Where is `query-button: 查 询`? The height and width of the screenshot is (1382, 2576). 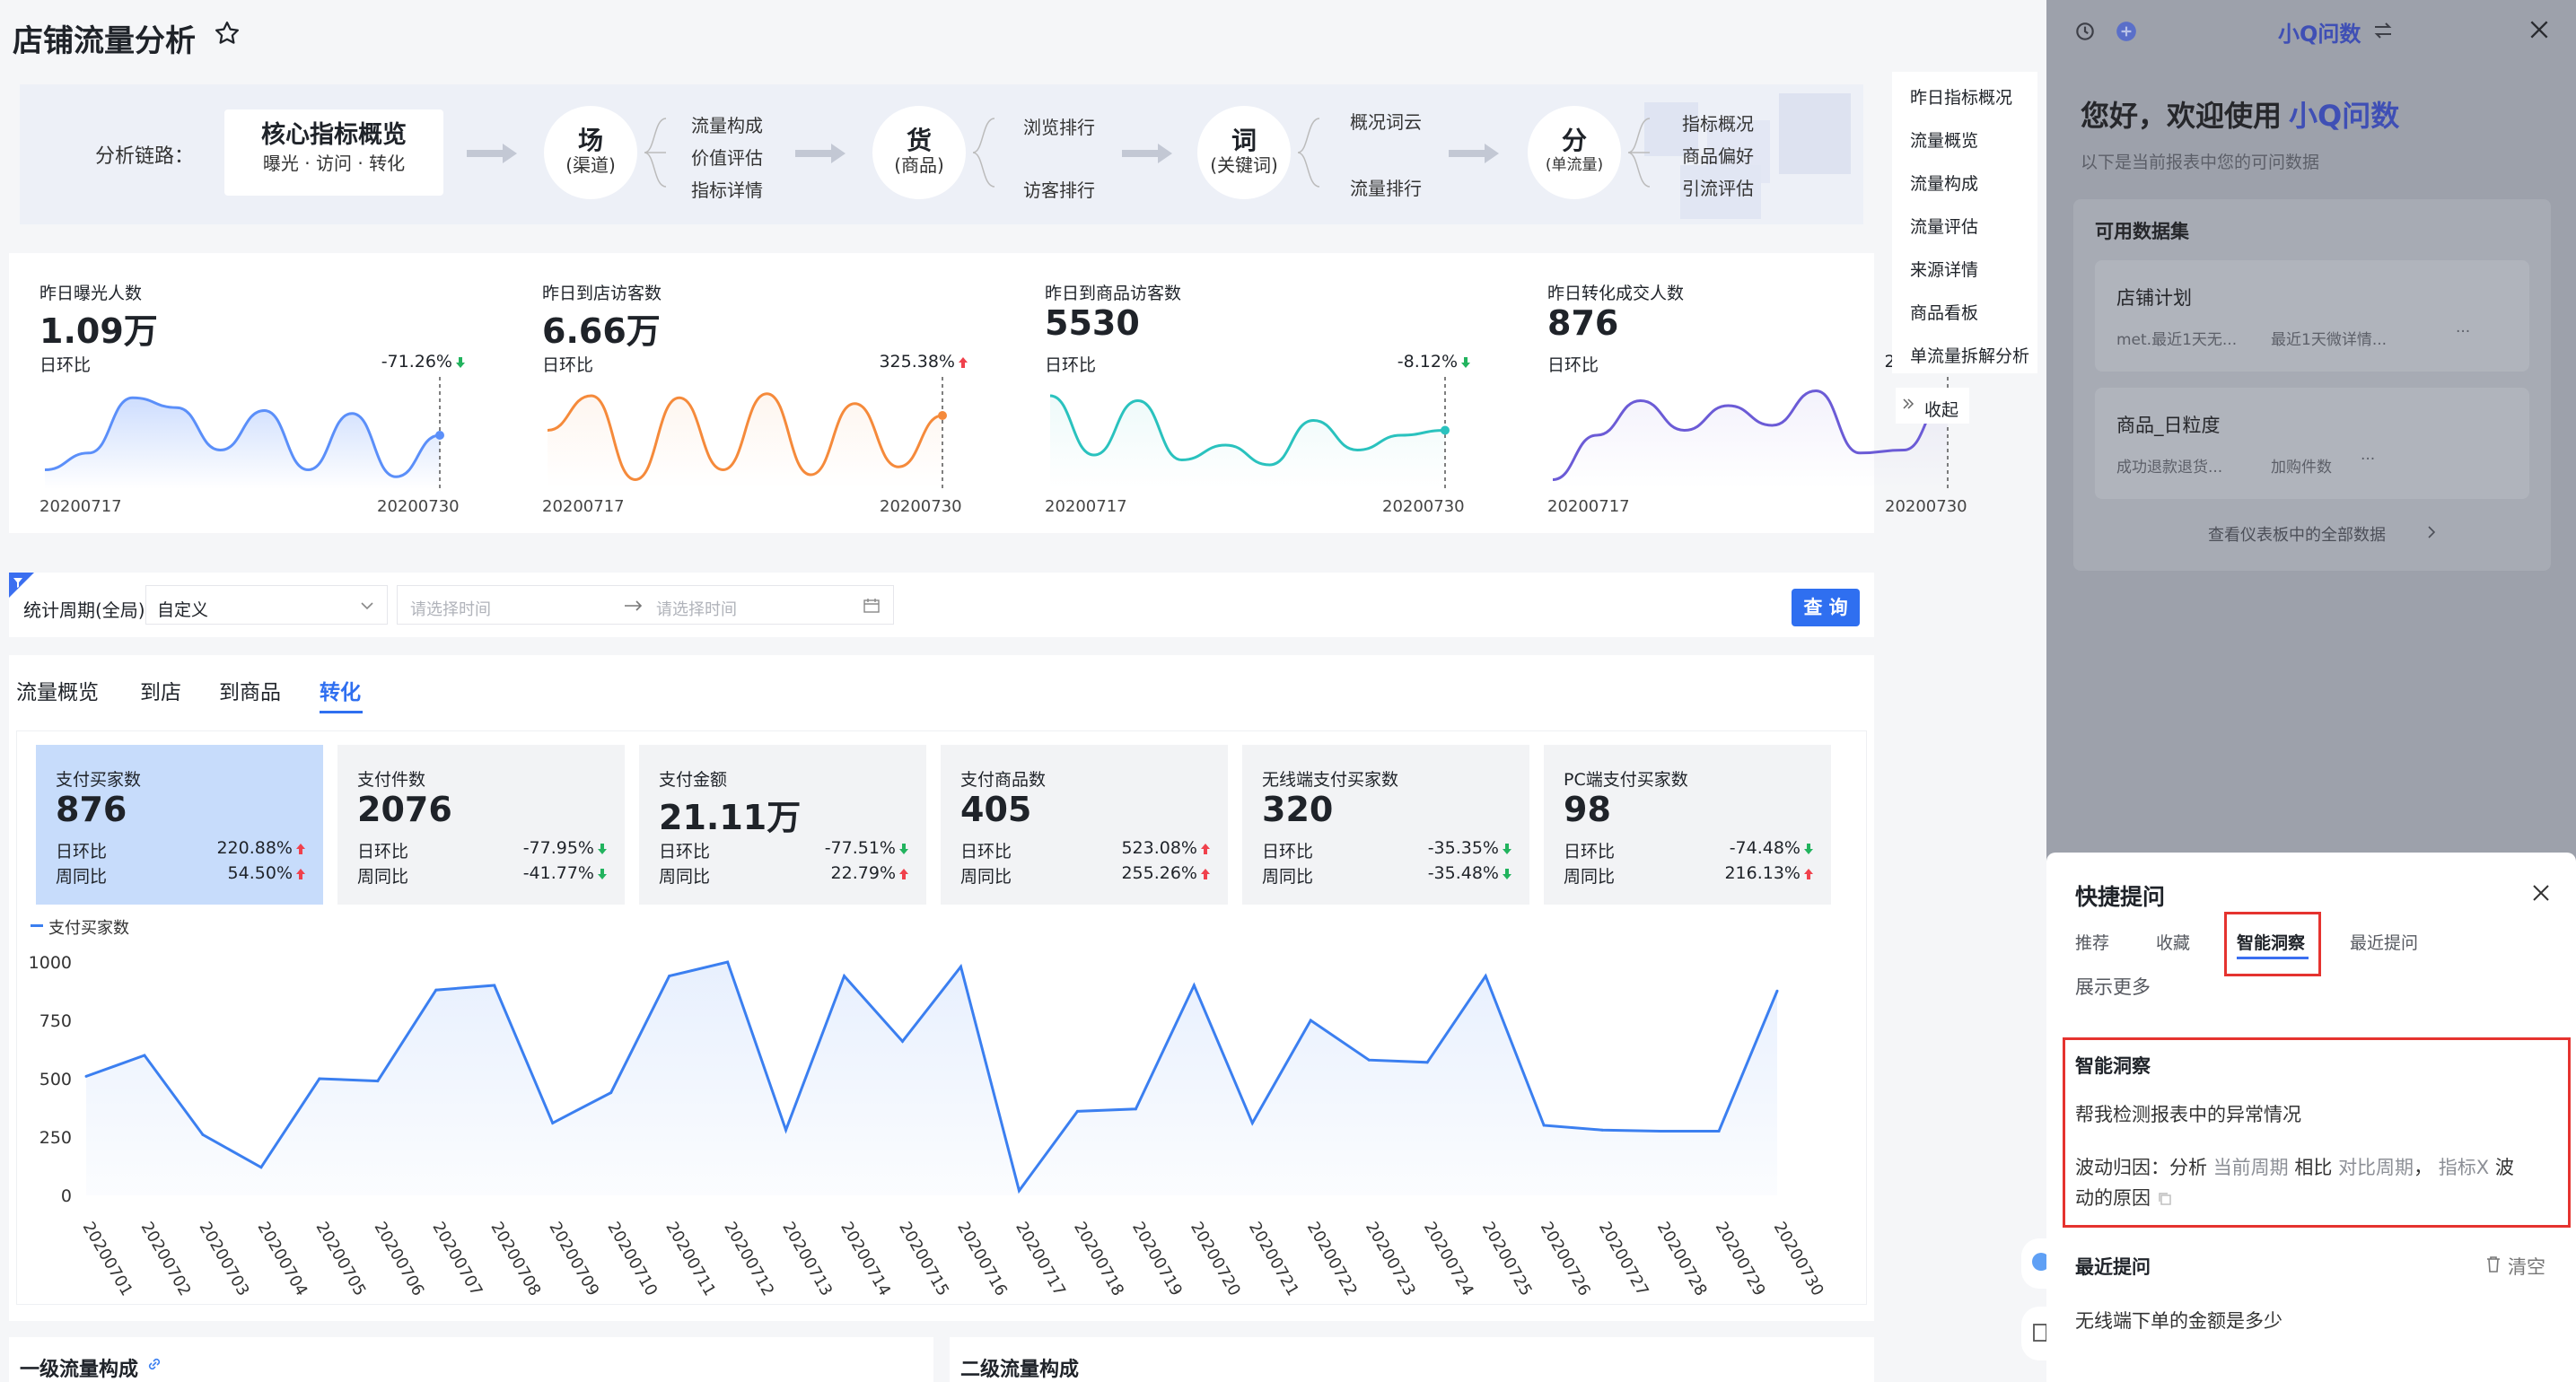
query-button: 查 询 is located at coordinates (1826, 607).